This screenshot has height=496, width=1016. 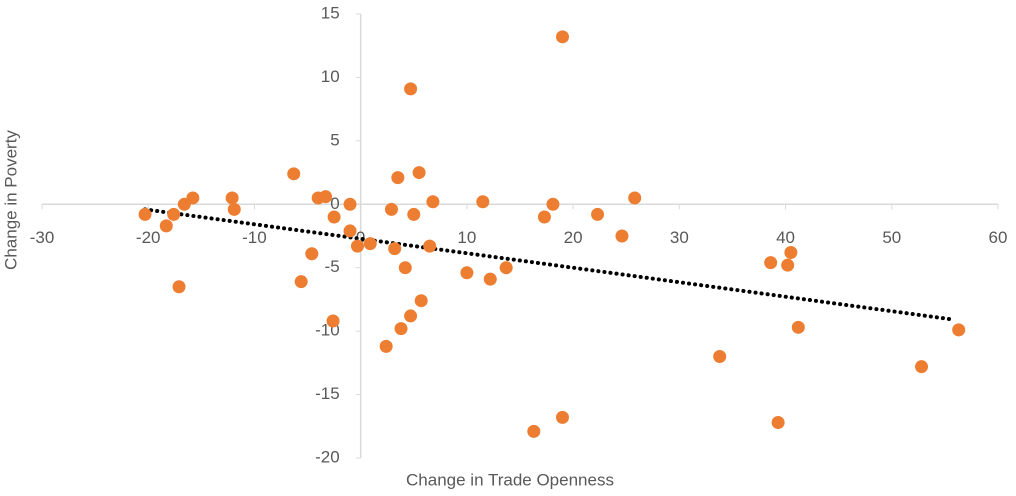 I want to click on y-tick-label: 5, so click(x=334, y=139).